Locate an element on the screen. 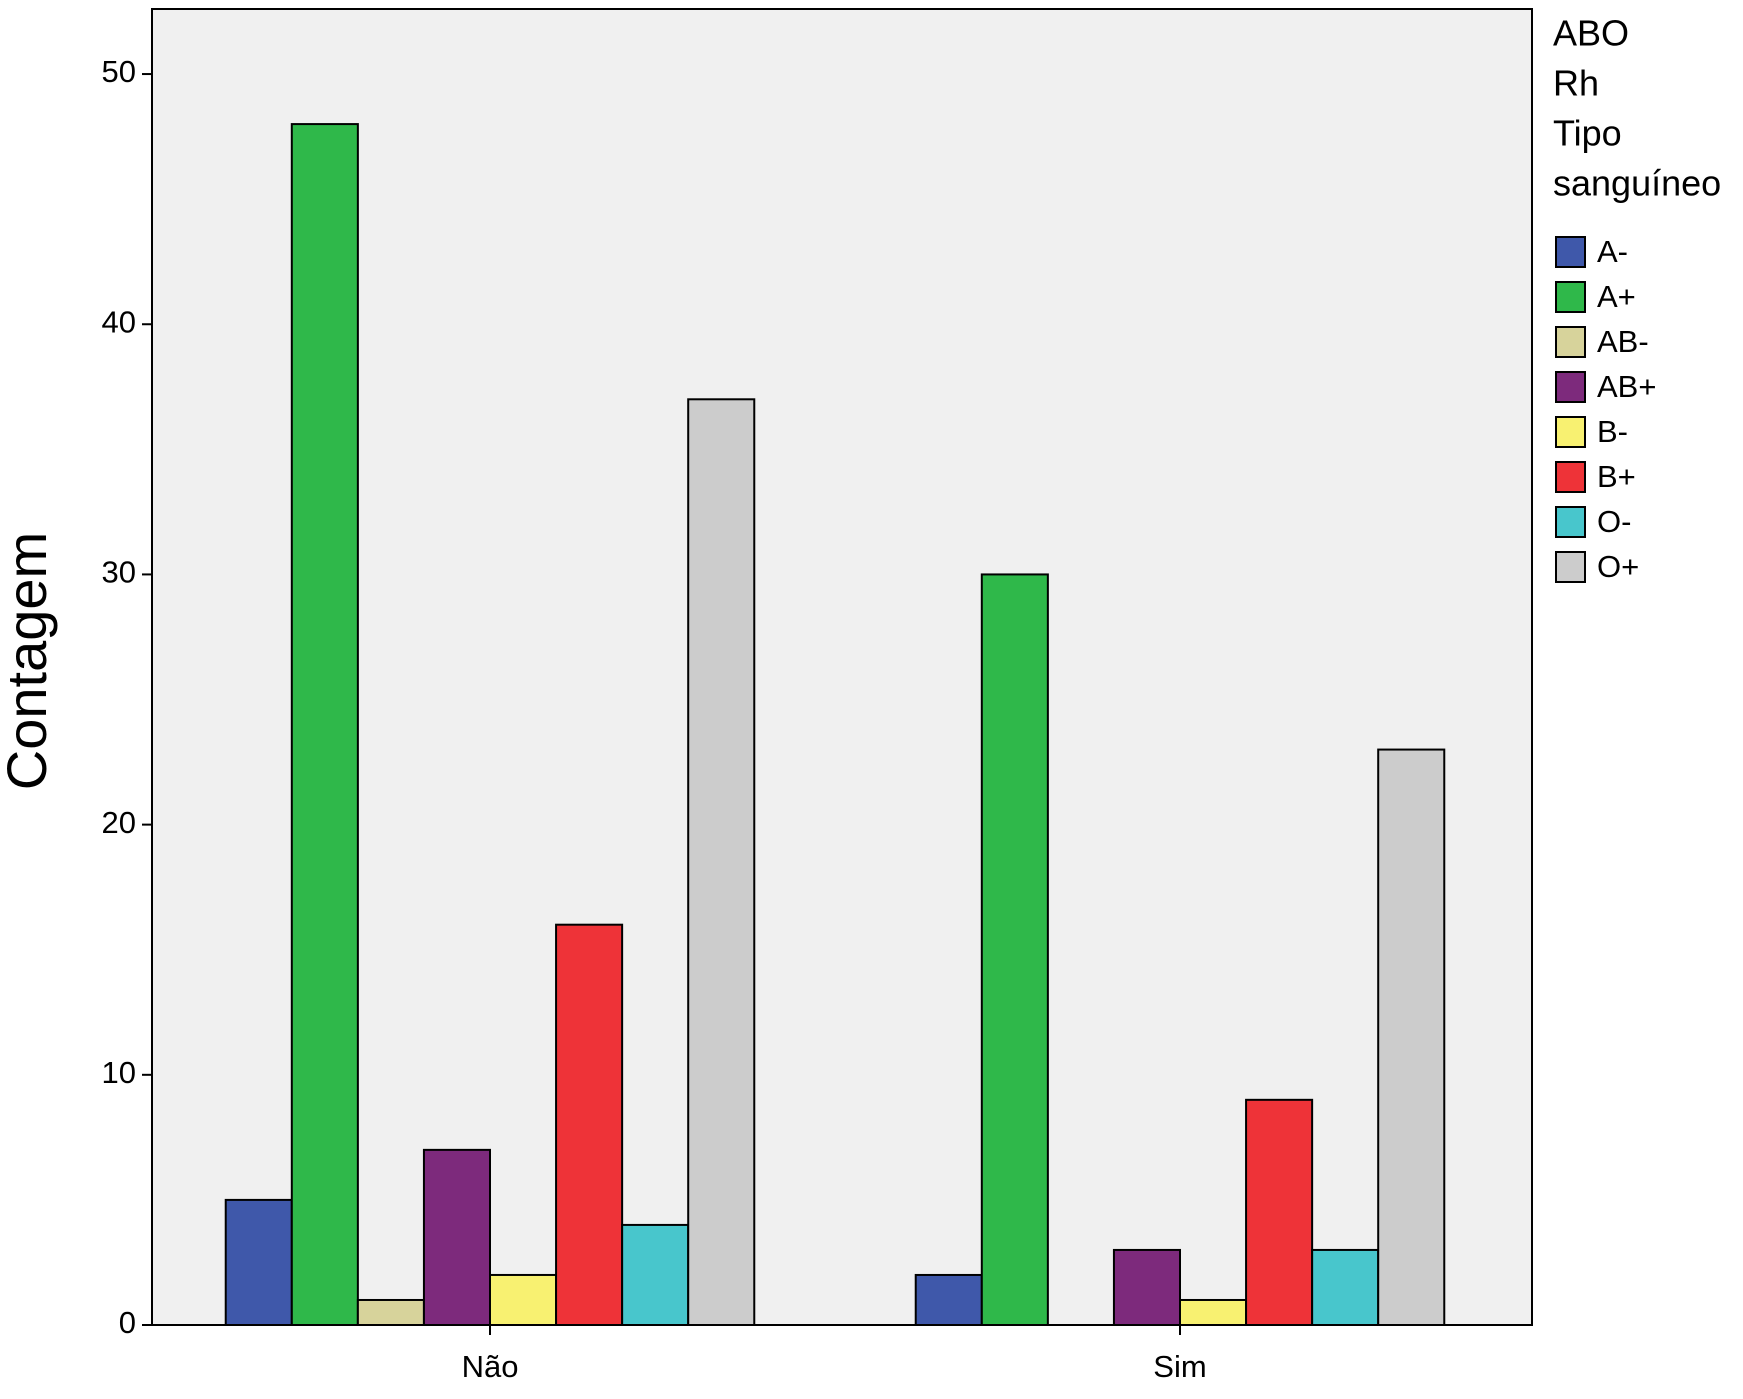  legend-label: A+ is located at coordinates (1616, 296).